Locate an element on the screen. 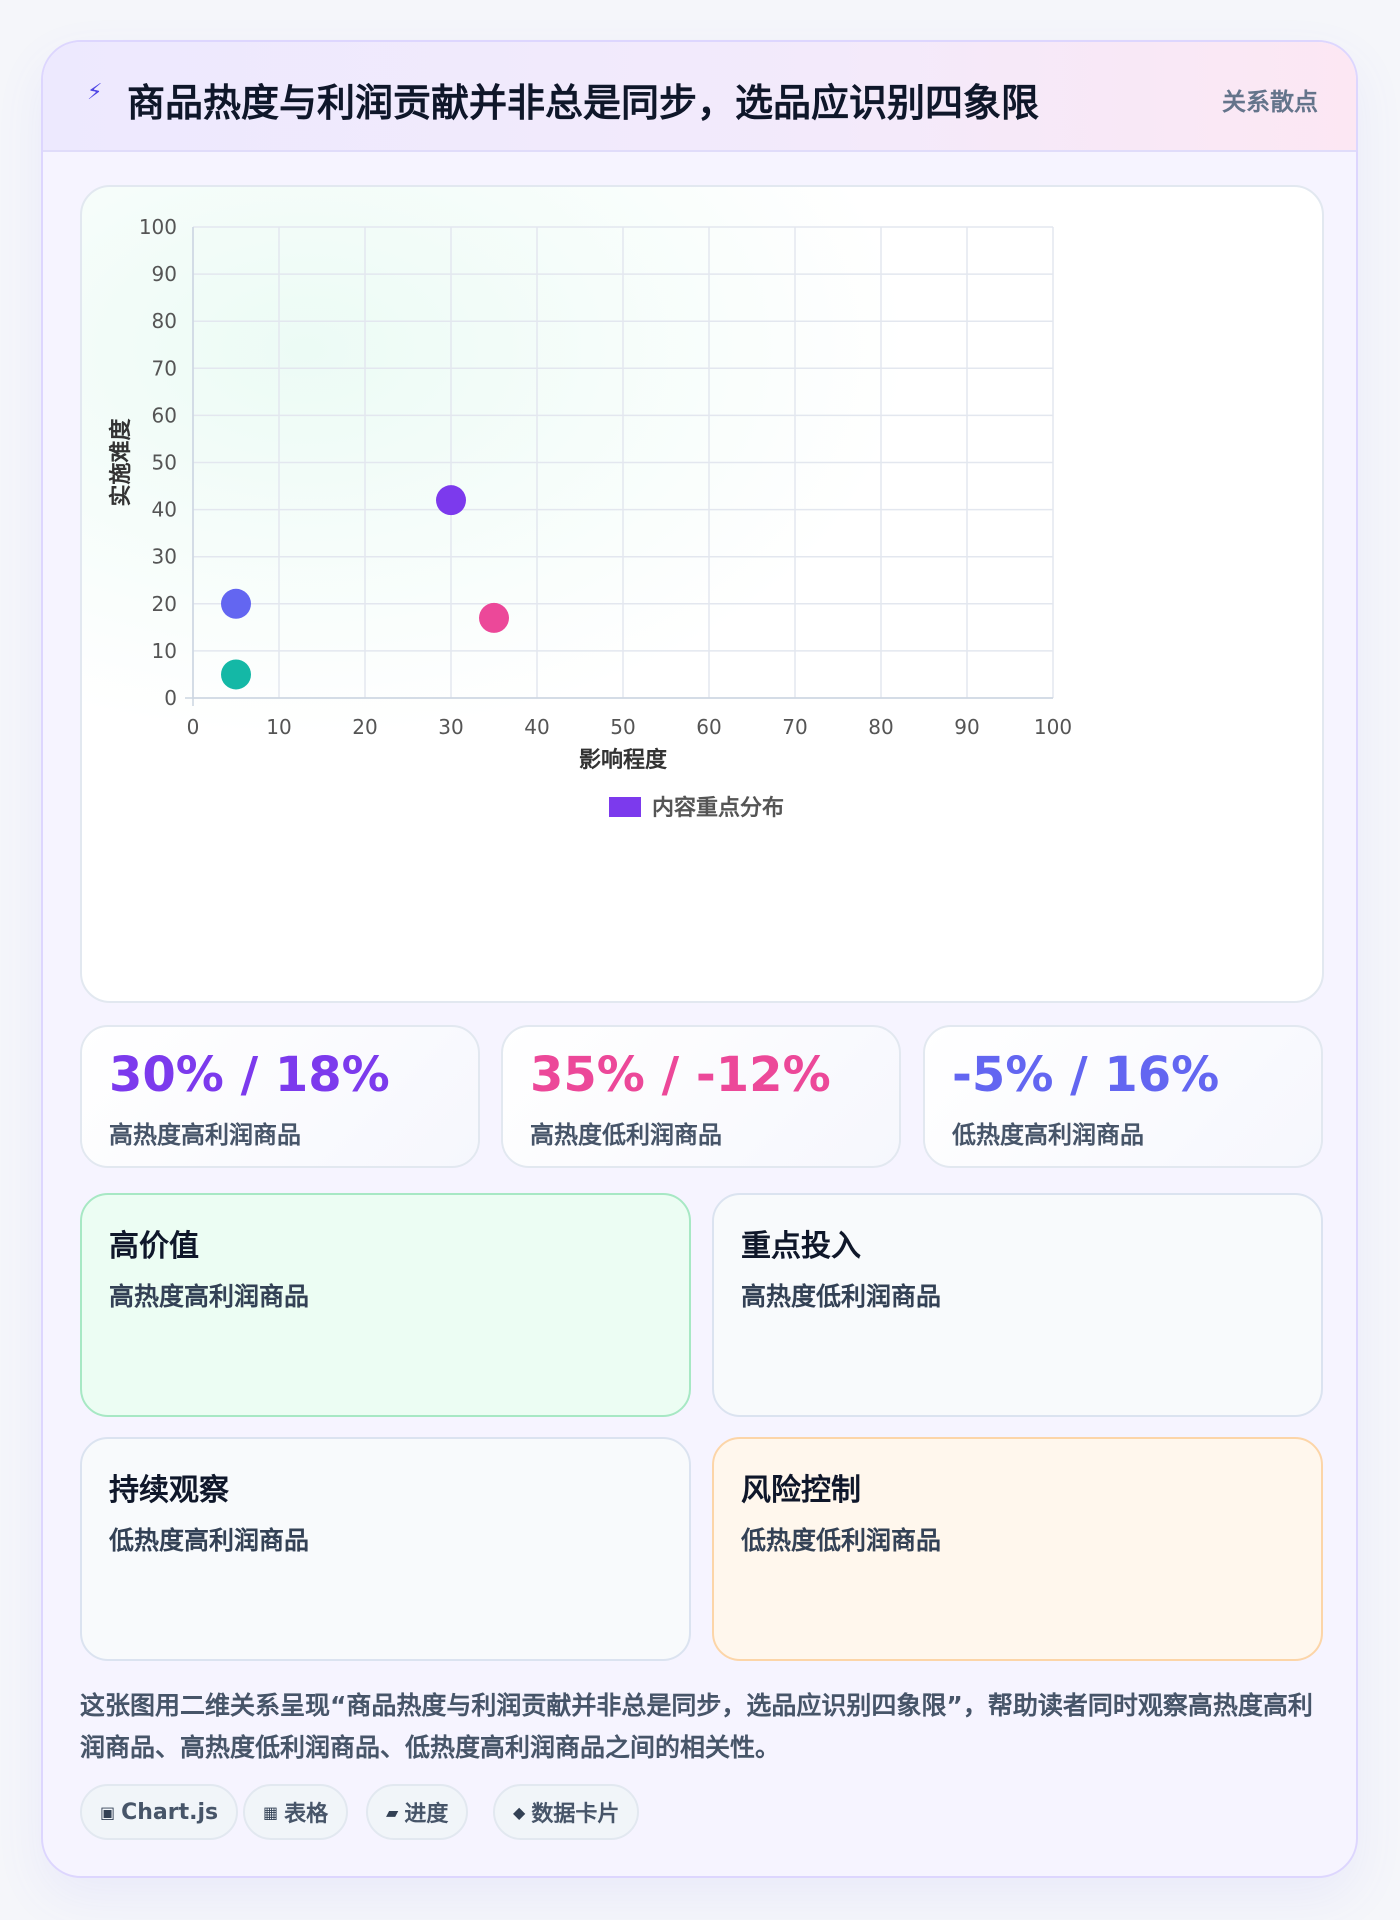 This screenshot has width=1400, height=1920. y-tick-label: 30 is located at coordinates (164, 557).